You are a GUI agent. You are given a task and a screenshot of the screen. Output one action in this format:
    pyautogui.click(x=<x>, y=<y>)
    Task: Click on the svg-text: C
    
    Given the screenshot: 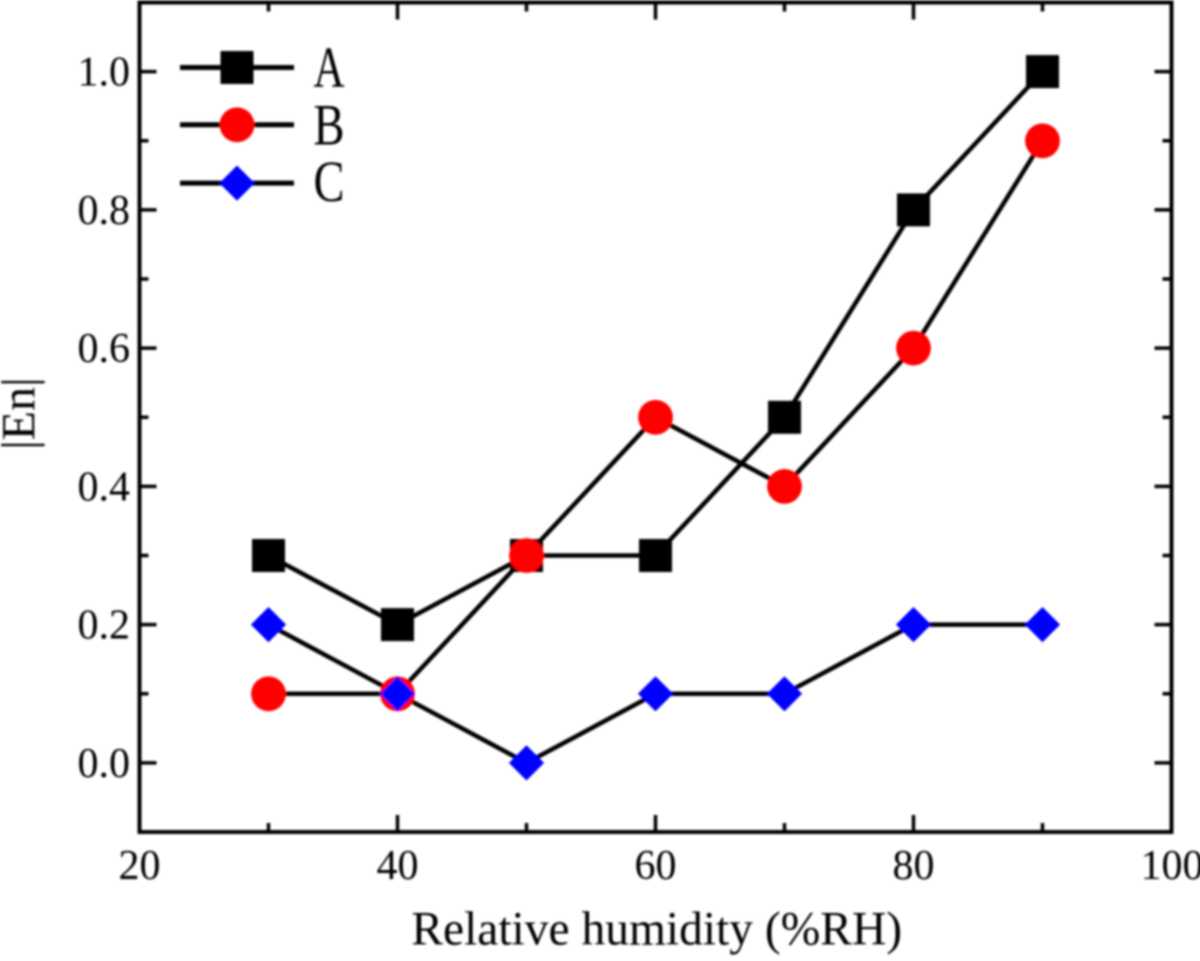 What is the action you would take?
    pyautogui.click(x=329, y=181)
    